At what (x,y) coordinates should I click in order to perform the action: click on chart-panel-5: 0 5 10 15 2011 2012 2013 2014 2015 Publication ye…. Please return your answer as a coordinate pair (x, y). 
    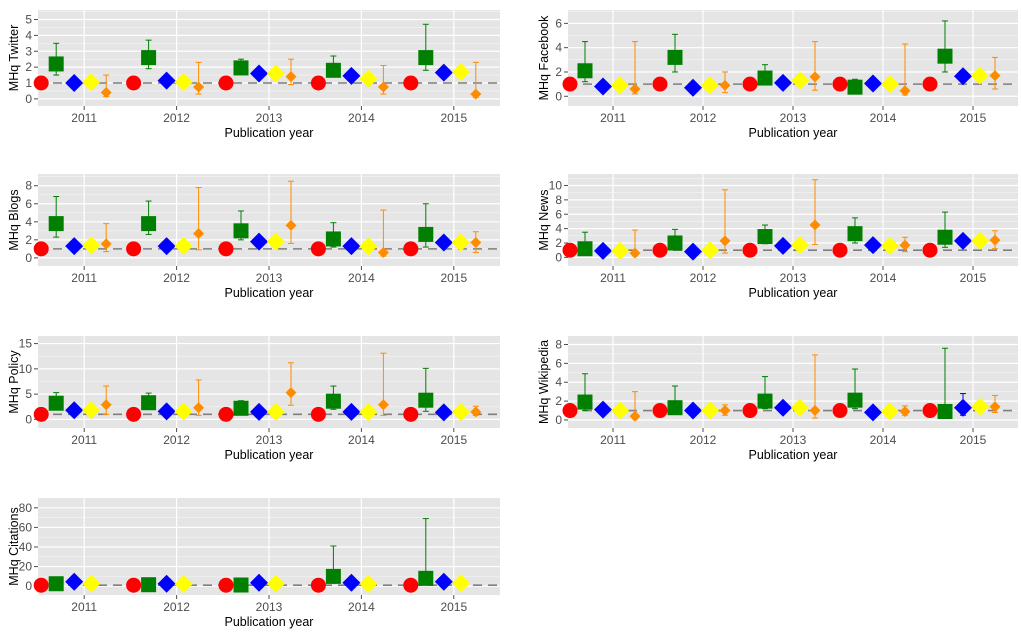
    Looking at the image, I should click on (253, 399).